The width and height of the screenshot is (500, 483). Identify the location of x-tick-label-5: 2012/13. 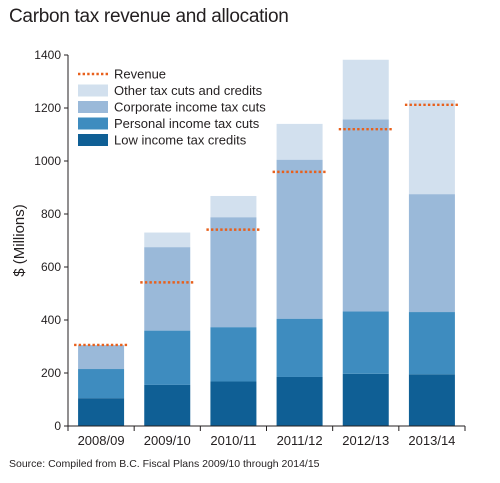
(365, 440).